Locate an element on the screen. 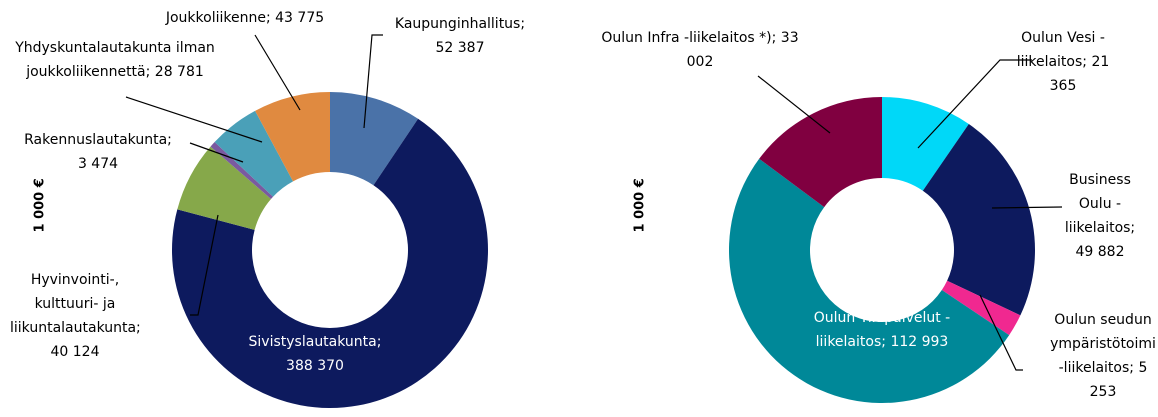 The image size is (1158, 417). data-label: Kaupunginhallitus; 52 387 is located at coordinates (460, 36).